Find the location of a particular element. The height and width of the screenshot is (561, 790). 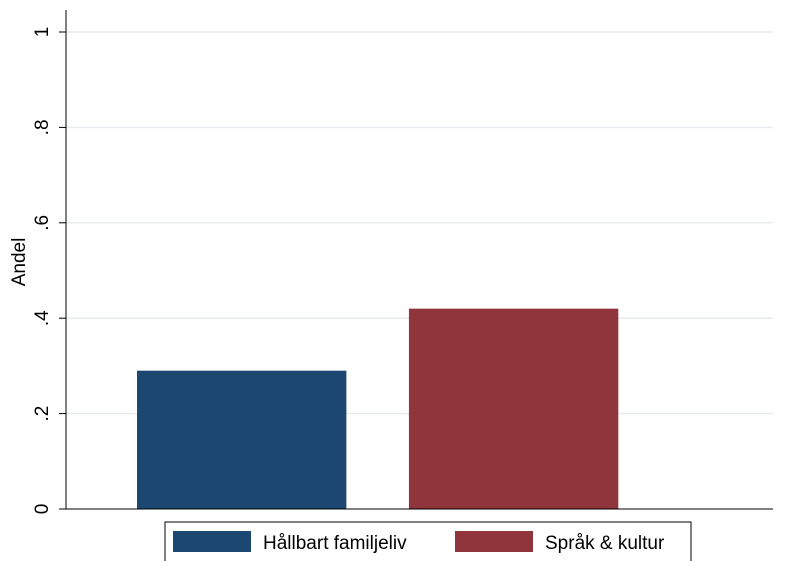

y-tick-label: 0 is located at coordinates (42, 509).